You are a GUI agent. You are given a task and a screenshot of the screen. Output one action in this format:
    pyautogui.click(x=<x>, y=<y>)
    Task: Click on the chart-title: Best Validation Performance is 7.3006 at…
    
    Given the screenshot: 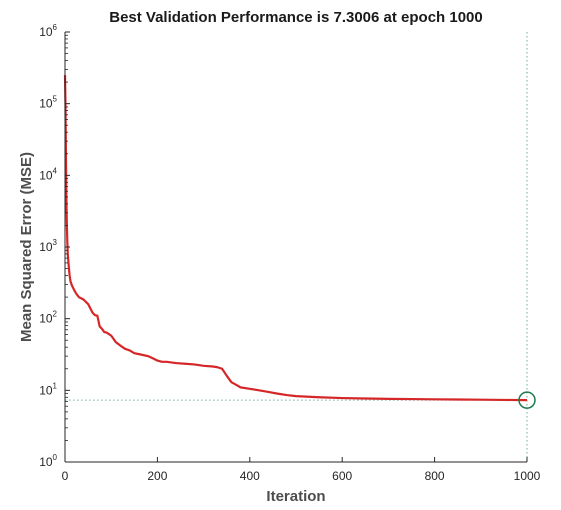 What is the action you would take?
    pyautogui.click(x=296, y=17)
    